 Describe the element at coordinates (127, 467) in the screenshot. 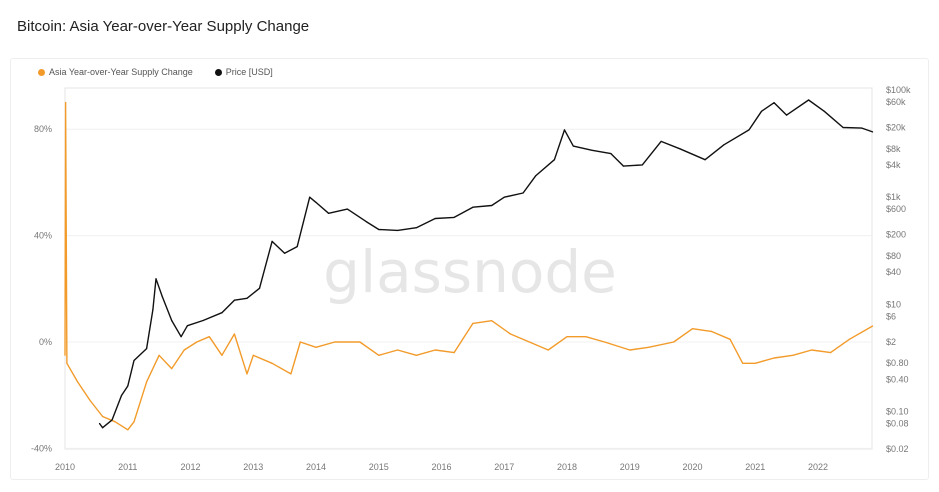

I see `x-tick-label: 2011` at that location.